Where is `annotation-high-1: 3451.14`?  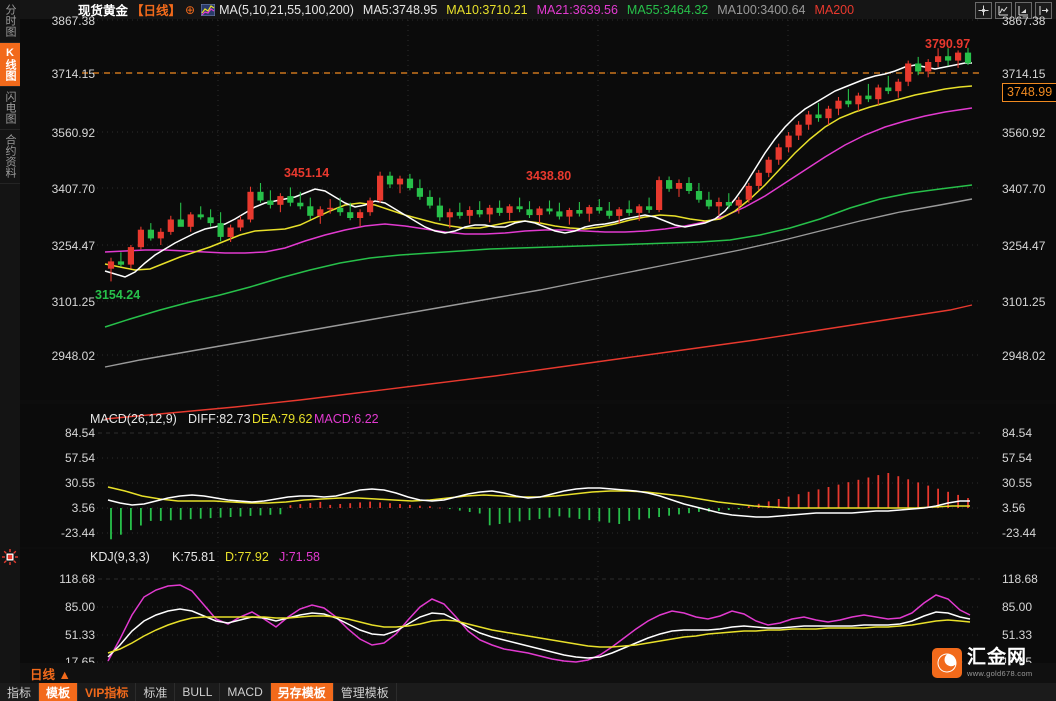 annotation-high-1: 3451.14 is located at coordinates (307, 173).